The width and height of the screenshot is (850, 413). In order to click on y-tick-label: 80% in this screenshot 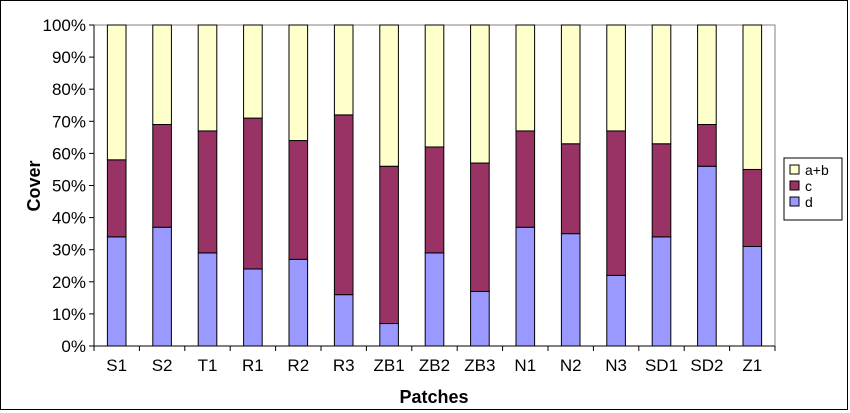, I will do `click(69, 89)`.